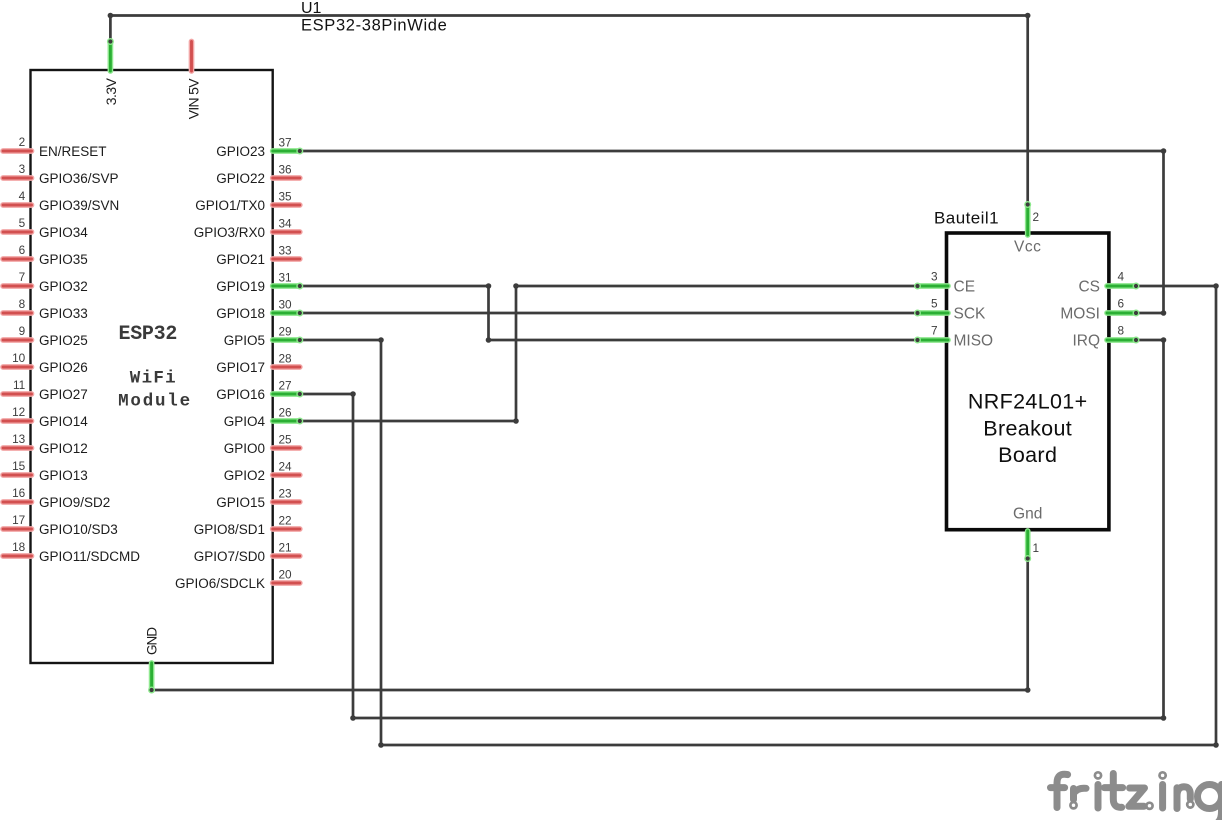  What do you see at coordinates (79, 205) in the screenshot?
I see `svg-text: GPIO39/SVN` at bounding box center [79, 205].